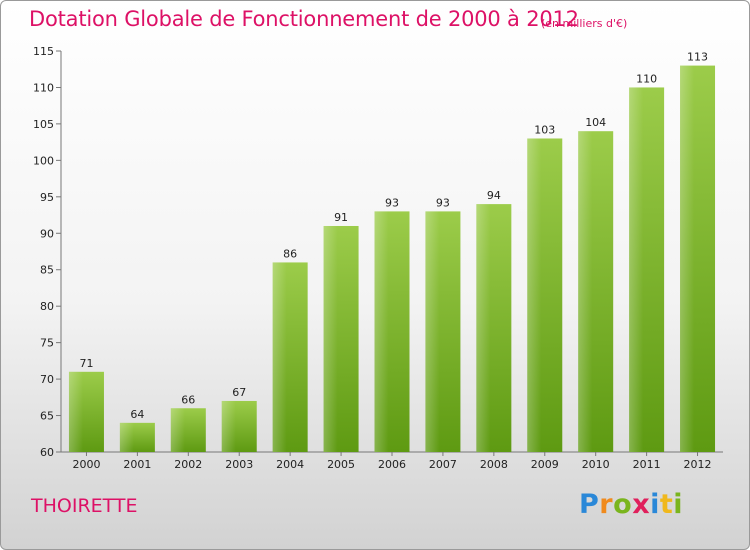 This screenshot has height=550, width=750. Describe the element at coordinates (188, 464) in the screenshot. I see `x-tick-label: 2002` at that location.